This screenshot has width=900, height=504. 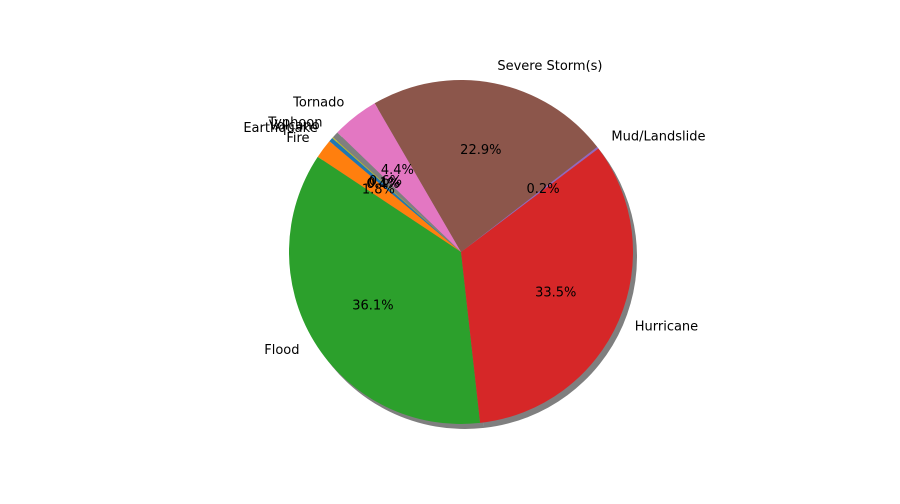 What do you see at coordinates (658, 137) in the screenshot?
I see `slice-label-mud-landslide: Mud/Landslide` at bounding box center [658, 137].